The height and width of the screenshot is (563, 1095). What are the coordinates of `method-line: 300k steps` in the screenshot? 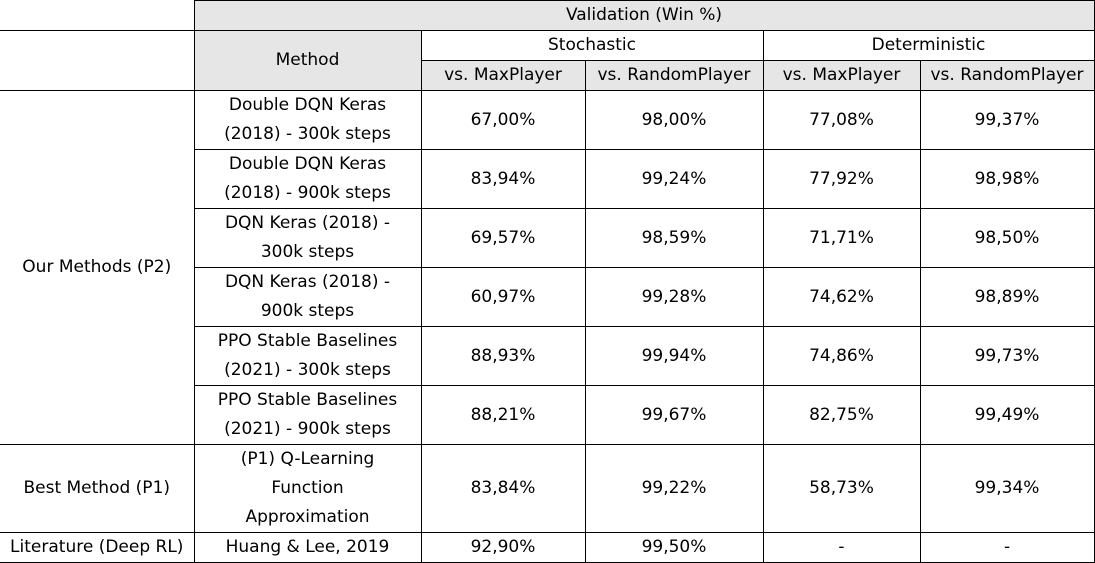 It's located at (307, 252).